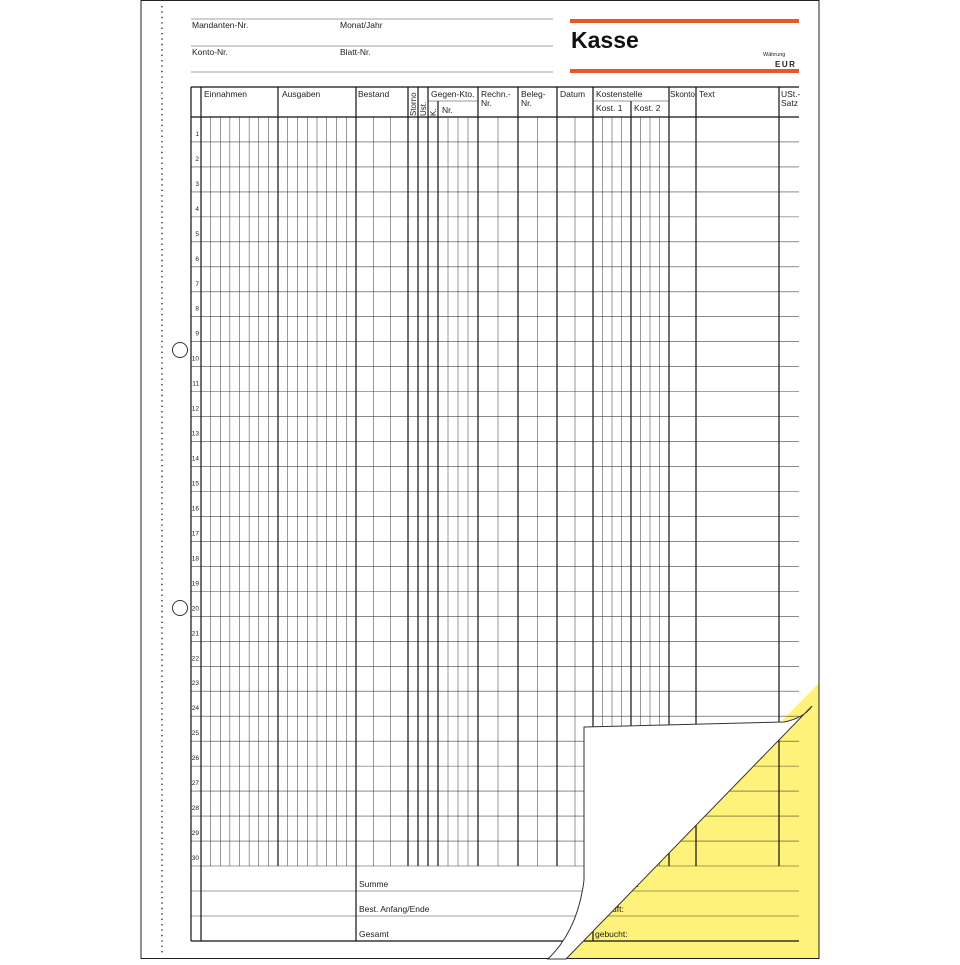  Describe the element at coordinates (197, 184) in the screenshot. I see `row-number: 3` at that location.